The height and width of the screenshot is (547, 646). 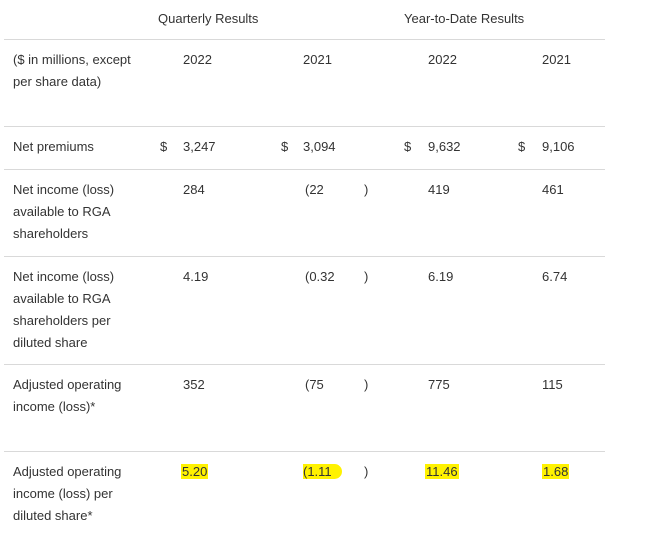 I want to click on value-y2022: 6.19, so click(x=441, y=276).